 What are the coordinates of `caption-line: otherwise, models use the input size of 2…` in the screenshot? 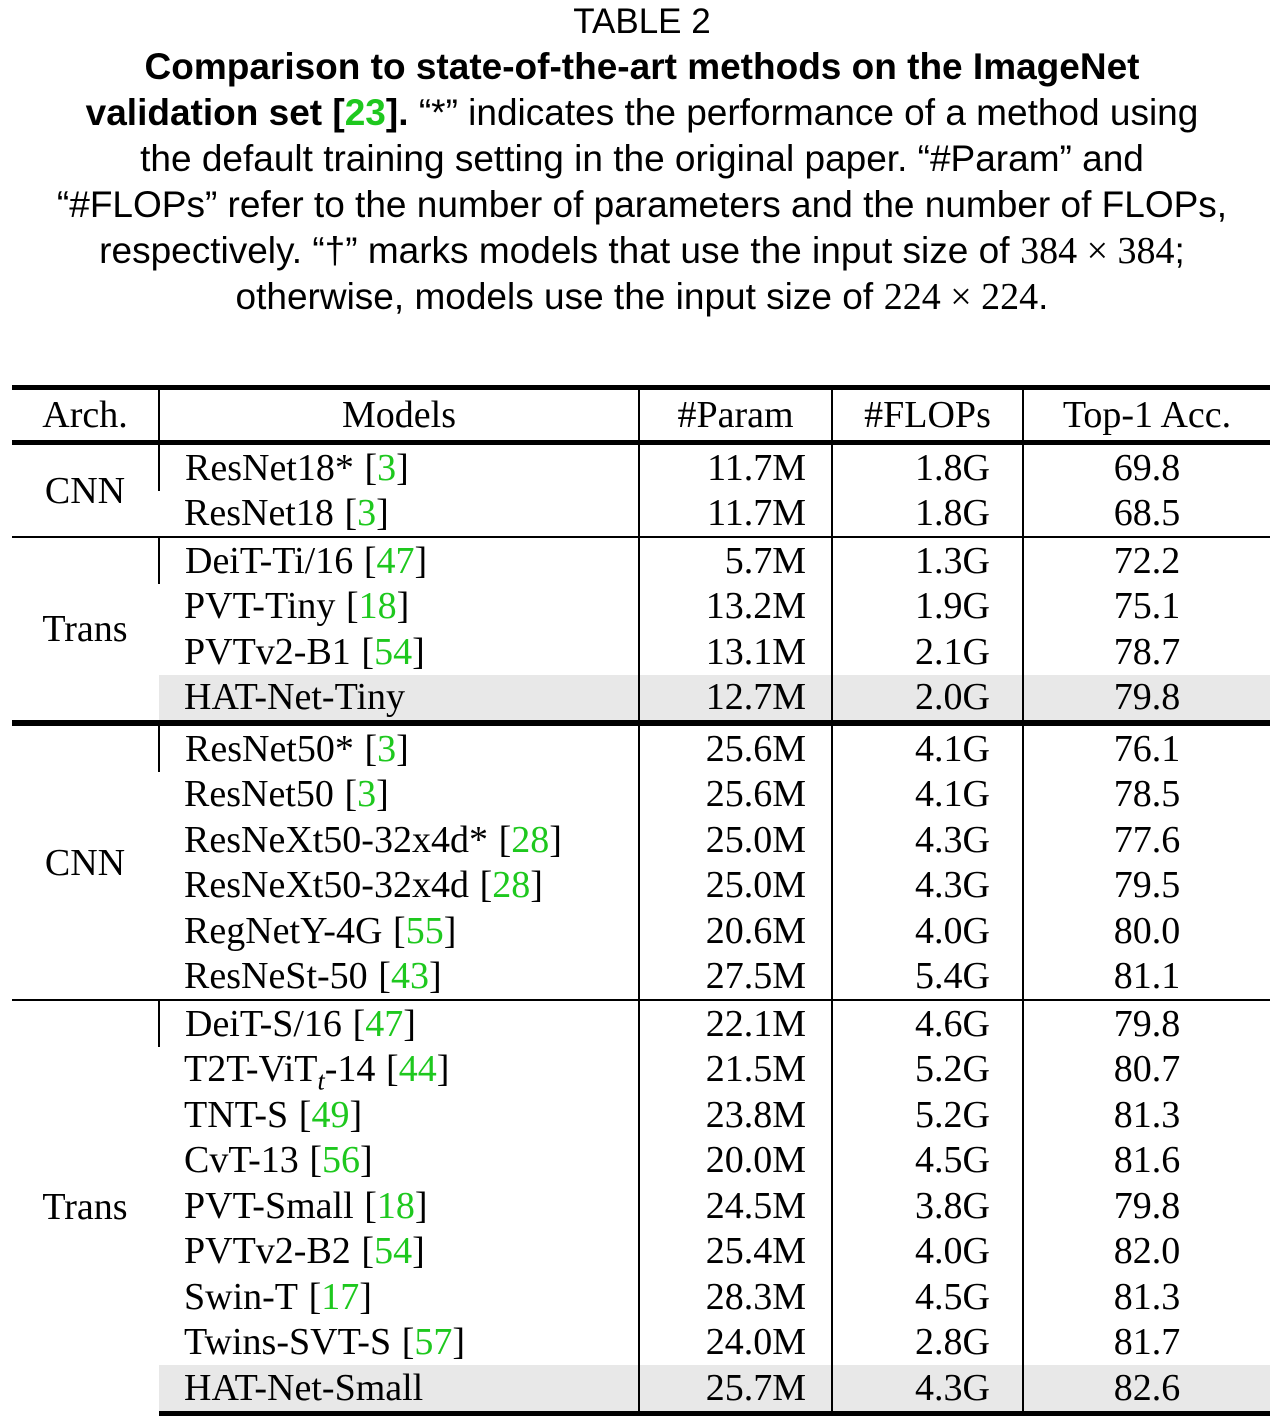 It's located at (642, 297).